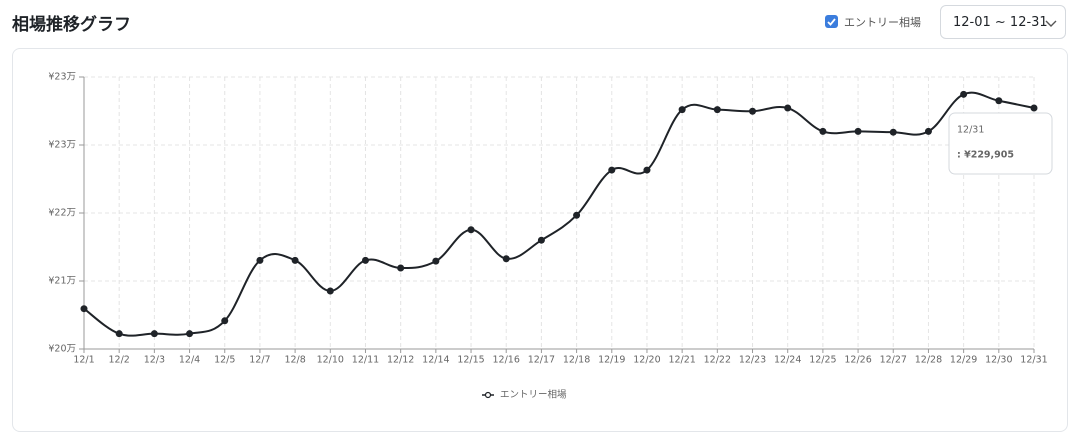 The height and width of the screenshot is (448, 1080). What do you see at coordinates (985, 155) in the screenshot?
I see `tooltip-text: : ¥229,905` at bounding box center [985, 155].